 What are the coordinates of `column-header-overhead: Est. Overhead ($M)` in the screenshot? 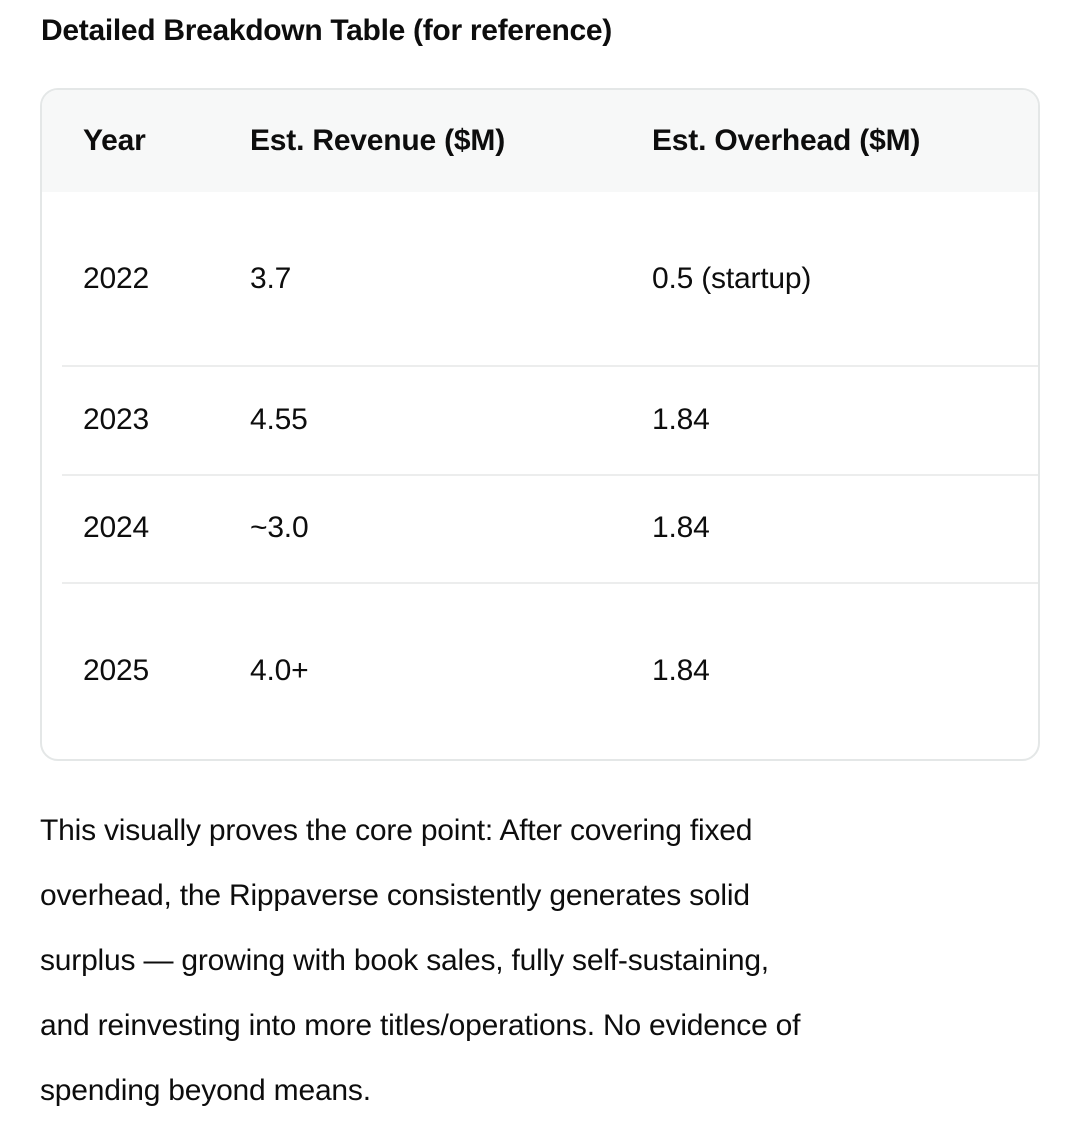 It's located at (786, 140).